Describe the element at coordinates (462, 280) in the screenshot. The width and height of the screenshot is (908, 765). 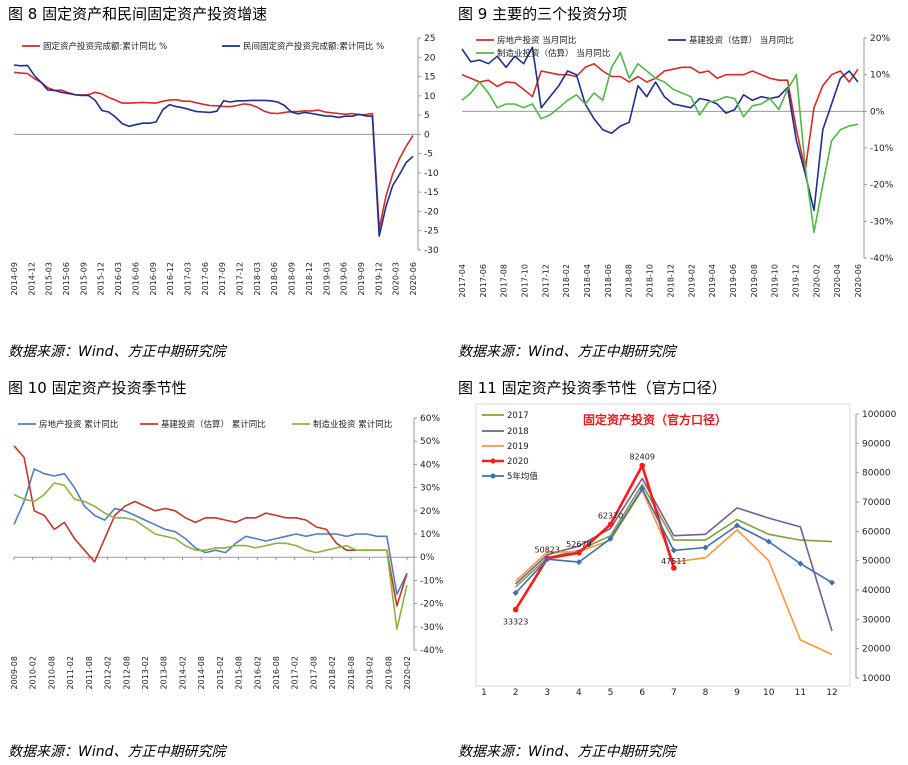
I see `x-tick-label: 2017-04` at that location.